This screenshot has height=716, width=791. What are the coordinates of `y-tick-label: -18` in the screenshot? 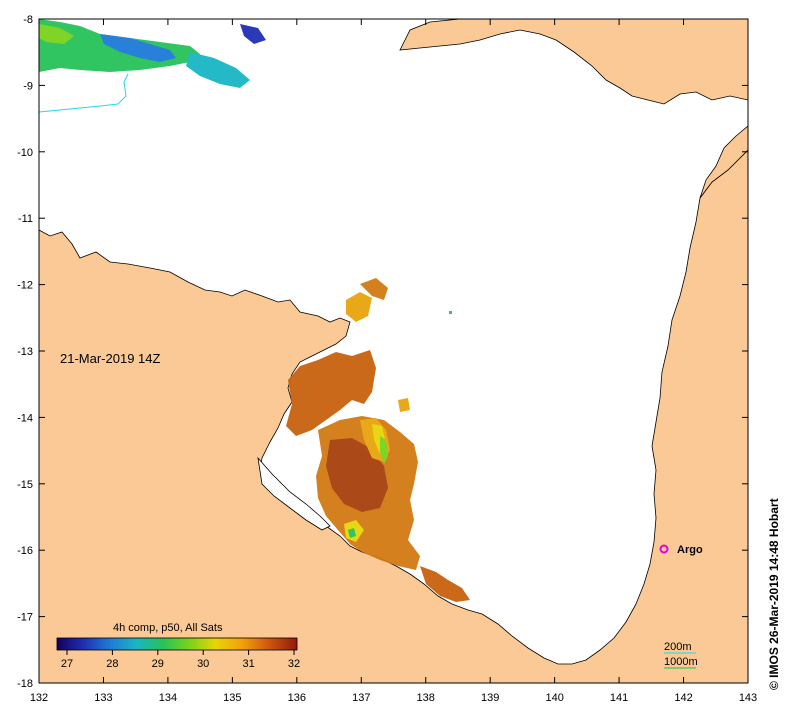 It's located at (25, 684).